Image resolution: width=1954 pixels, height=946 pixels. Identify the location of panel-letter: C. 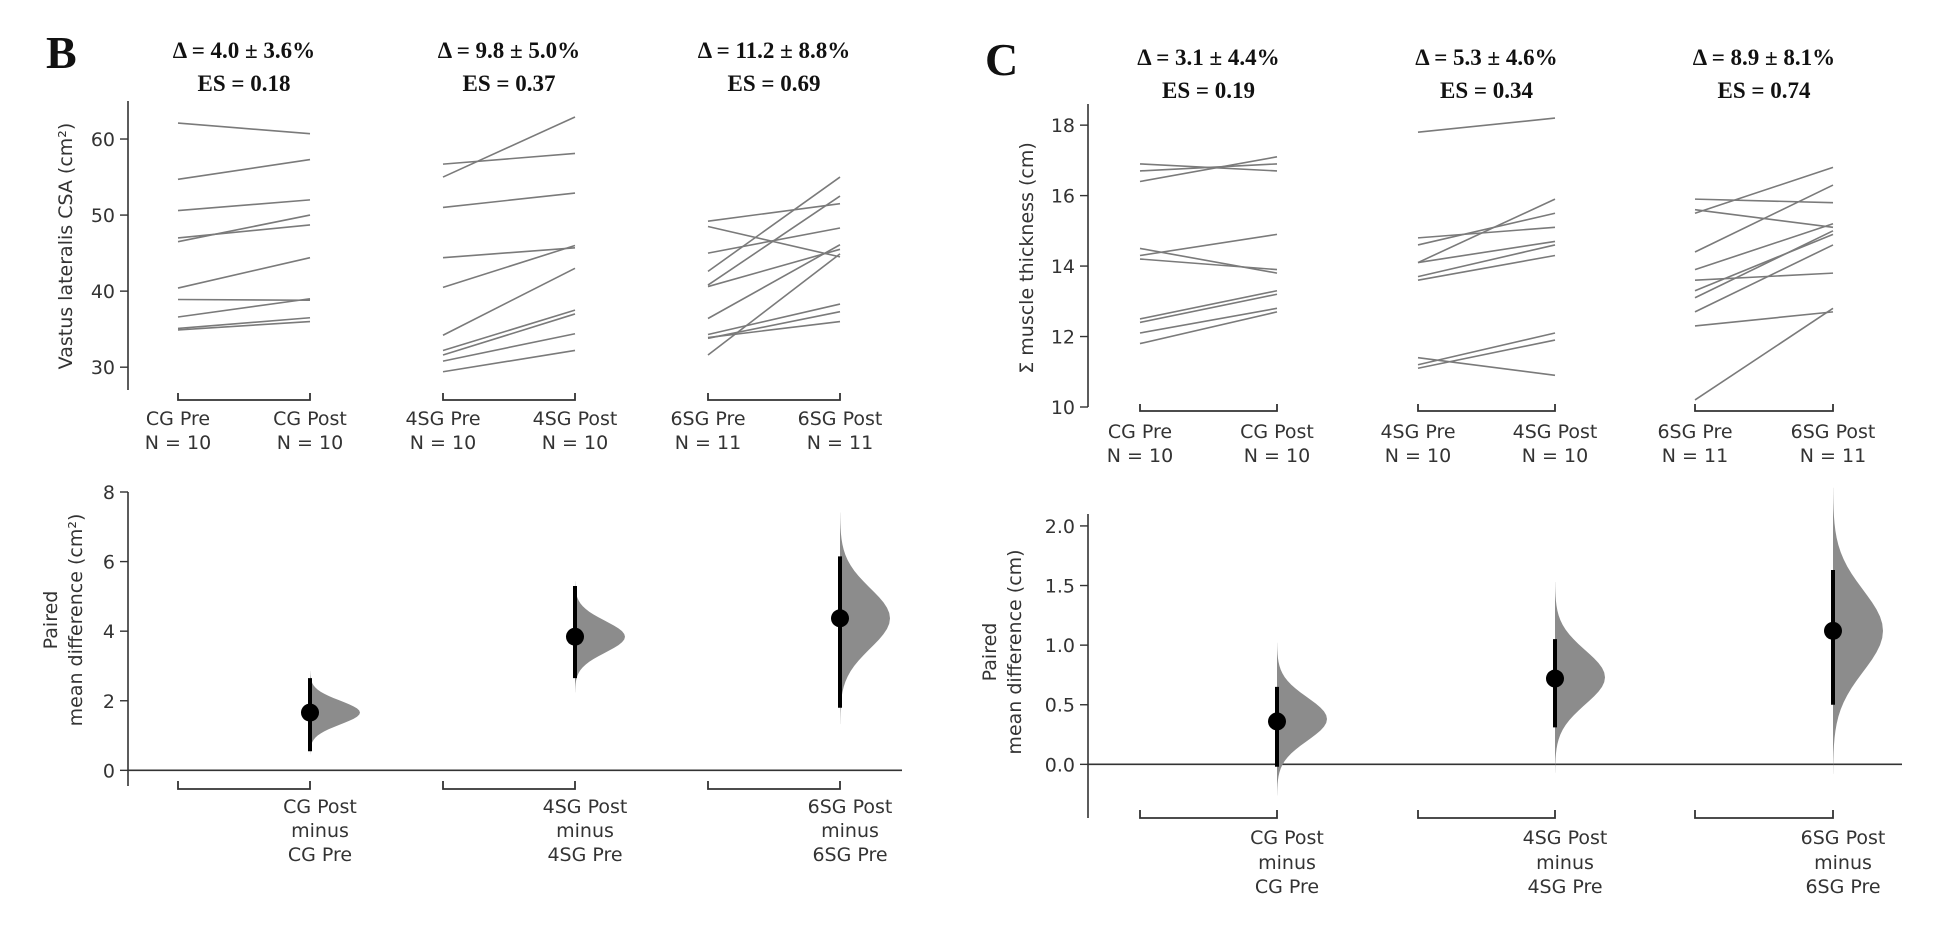
(1001, 59).